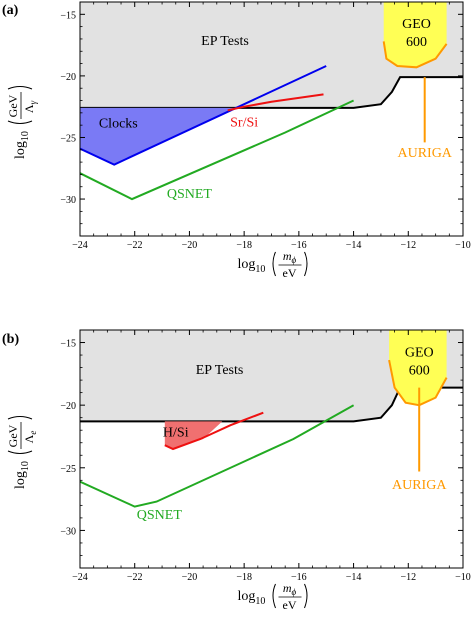 This screenshot has width=474, height=632. I want to click on region-h-si-line, so click(214, 431).